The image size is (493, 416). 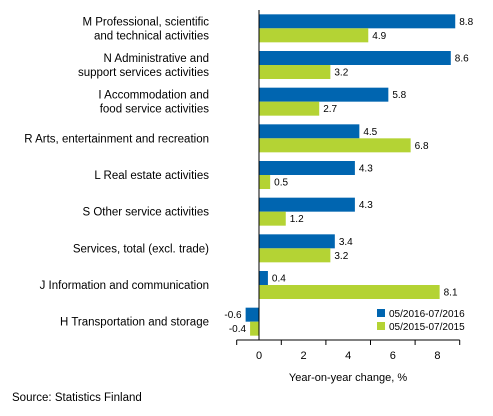 What do you see at coordinates (466, 22) in the screenshot?
I see `value-label: 8.8` at bounding box center [466, 22].